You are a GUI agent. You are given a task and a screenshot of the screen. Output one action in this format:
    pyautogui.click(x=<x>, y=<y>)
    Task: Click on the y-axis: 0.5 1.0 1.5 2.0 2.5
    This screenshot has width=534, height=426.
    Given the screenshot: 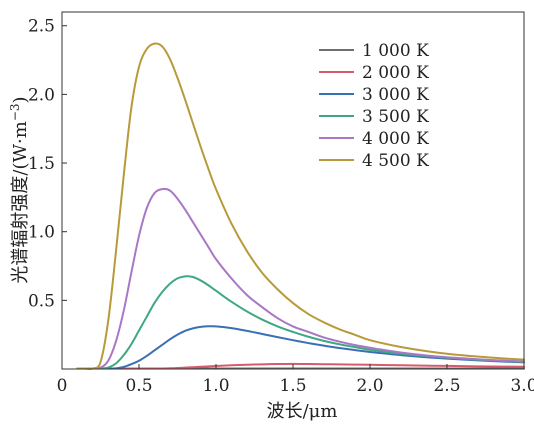 What is the action you would take?
    pyautogui.click(x=47, y=164)
    